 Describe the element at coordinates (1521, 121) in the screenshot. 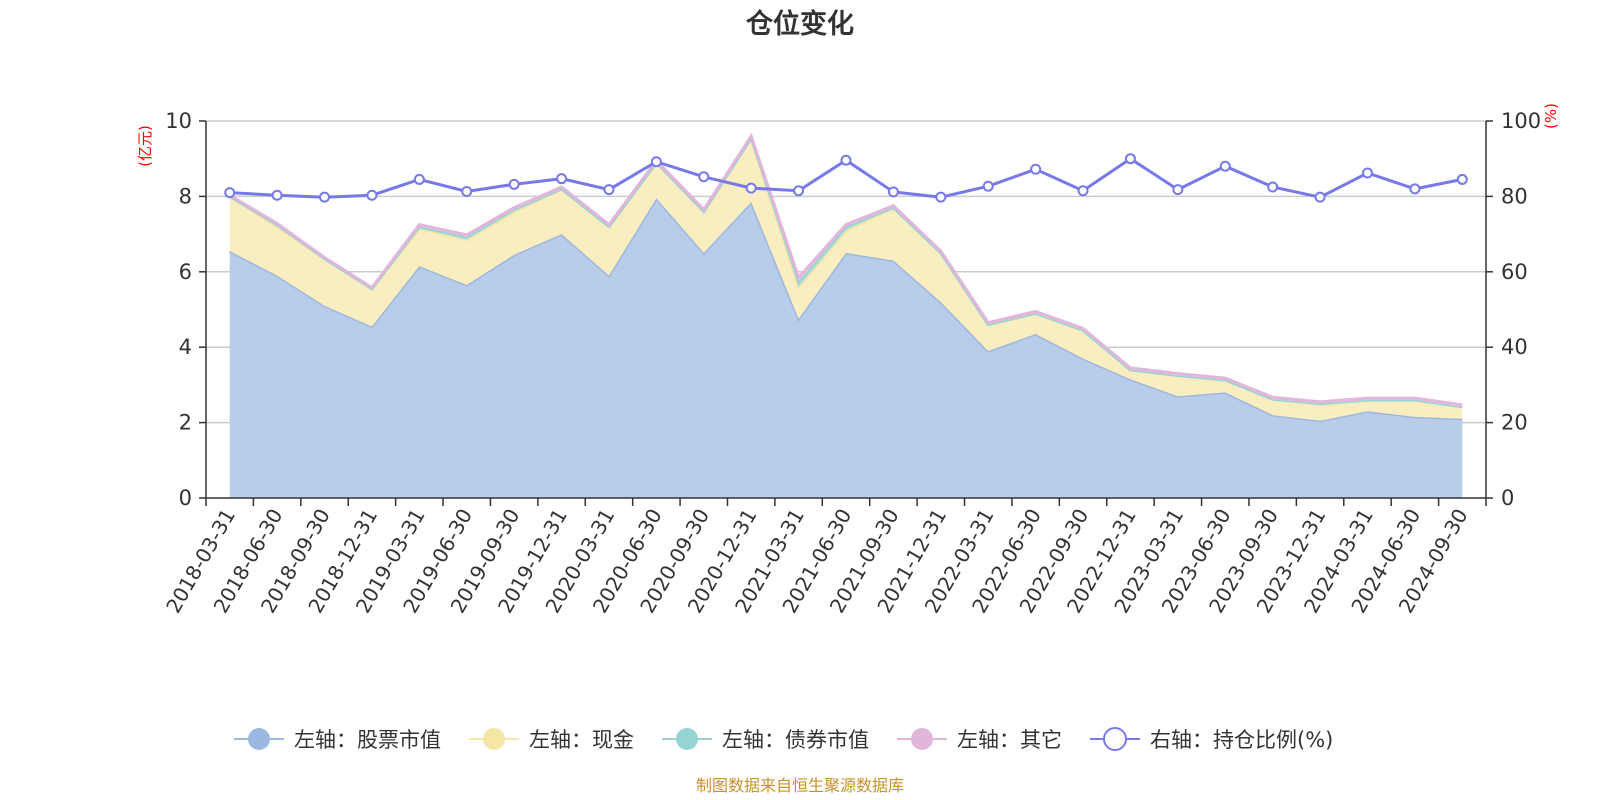

I see `right-axis-tick-label: 100` at that location.